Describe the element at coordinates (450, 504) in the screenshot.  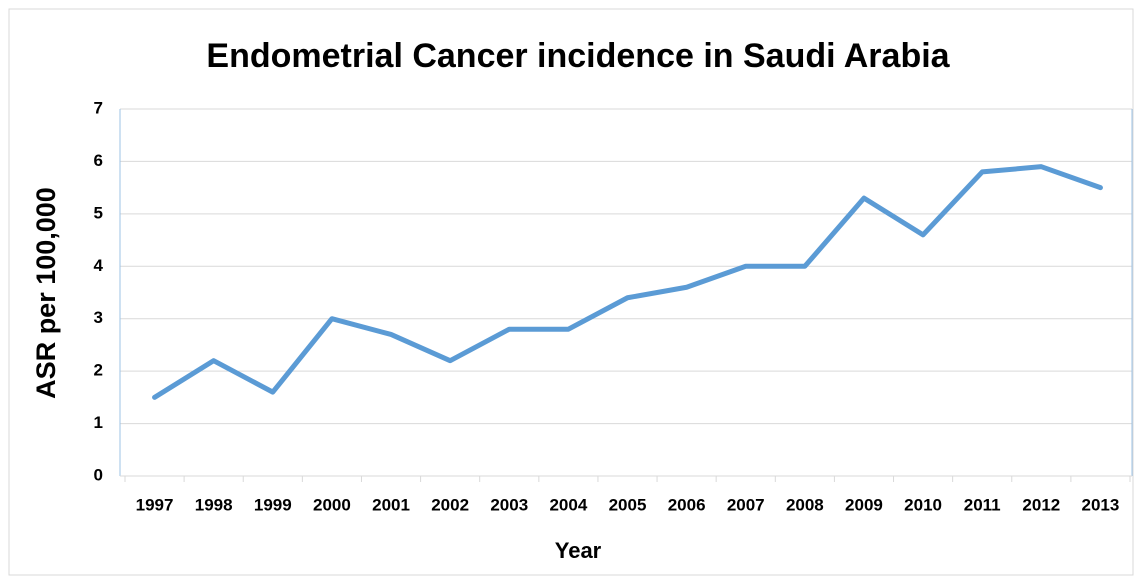
I see `x-tick-label: 2002` at that location.